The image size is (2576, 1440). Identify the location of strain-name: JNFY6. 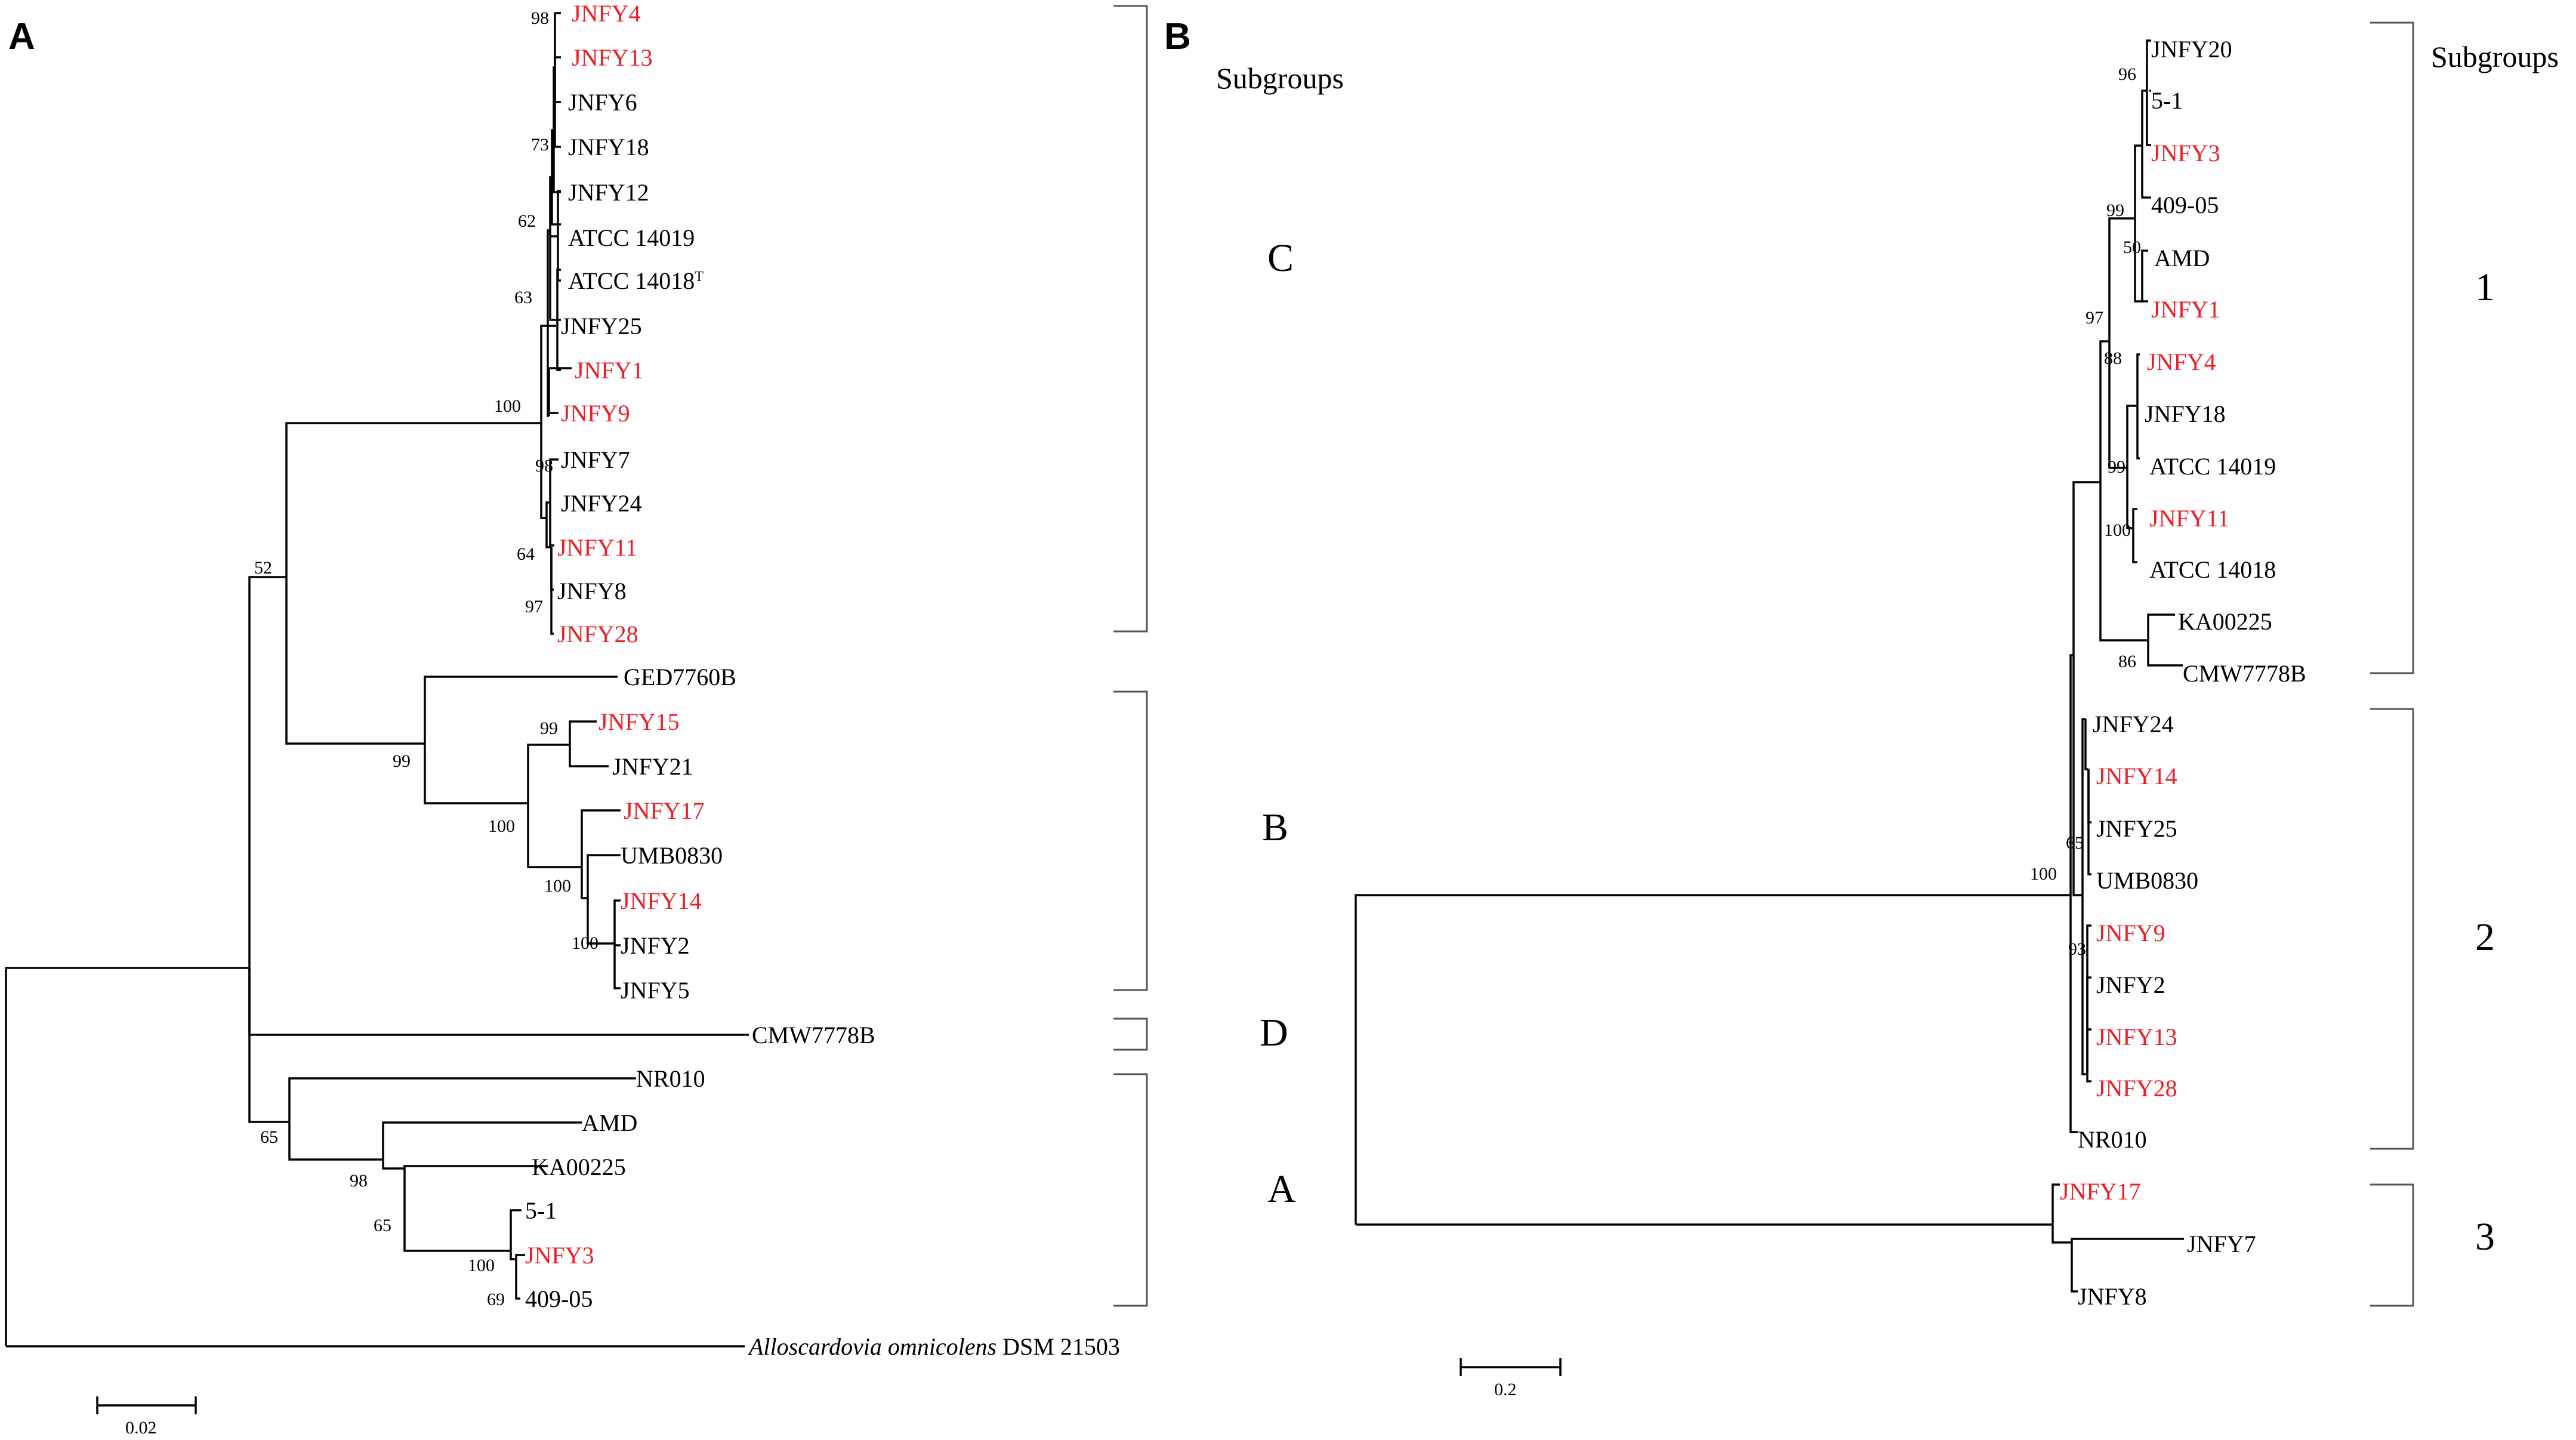
(603, 102).